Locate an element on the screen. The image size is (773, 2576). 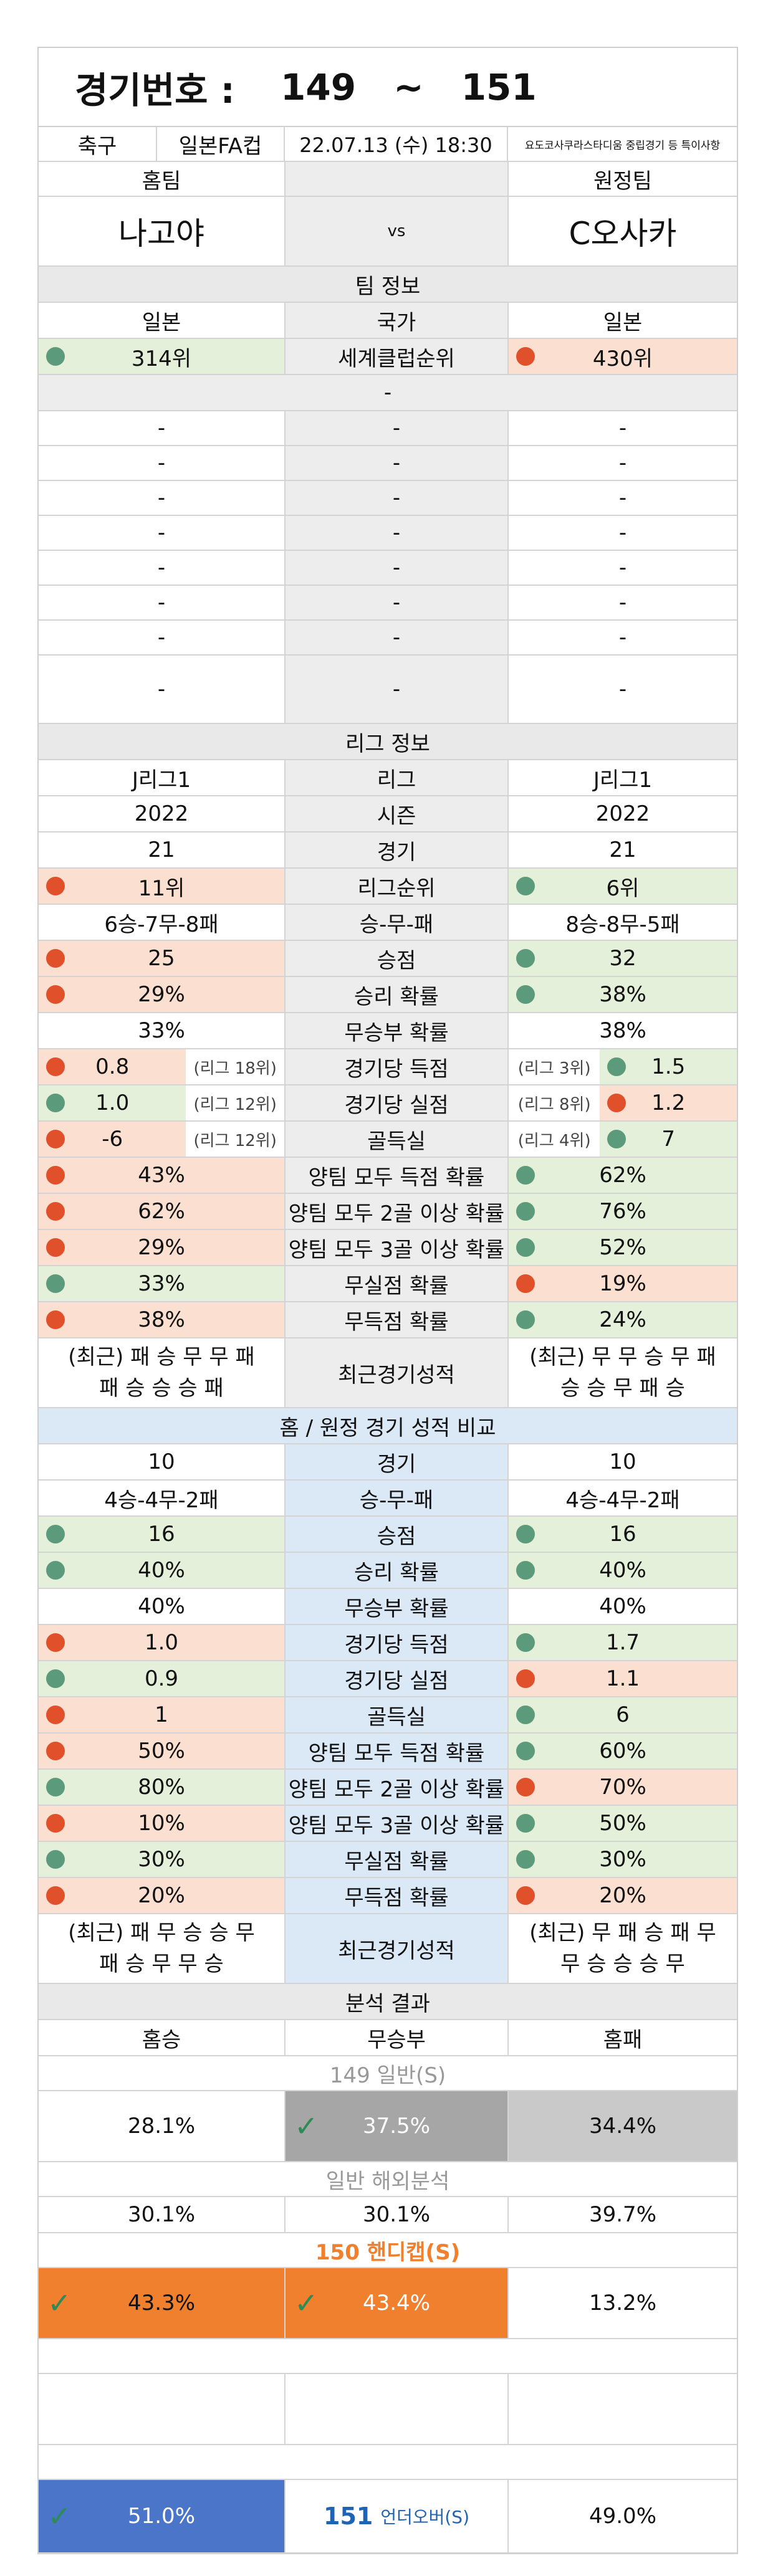
compare-stat-label: 무실점 확률 is located at coordinates (398, 1859).